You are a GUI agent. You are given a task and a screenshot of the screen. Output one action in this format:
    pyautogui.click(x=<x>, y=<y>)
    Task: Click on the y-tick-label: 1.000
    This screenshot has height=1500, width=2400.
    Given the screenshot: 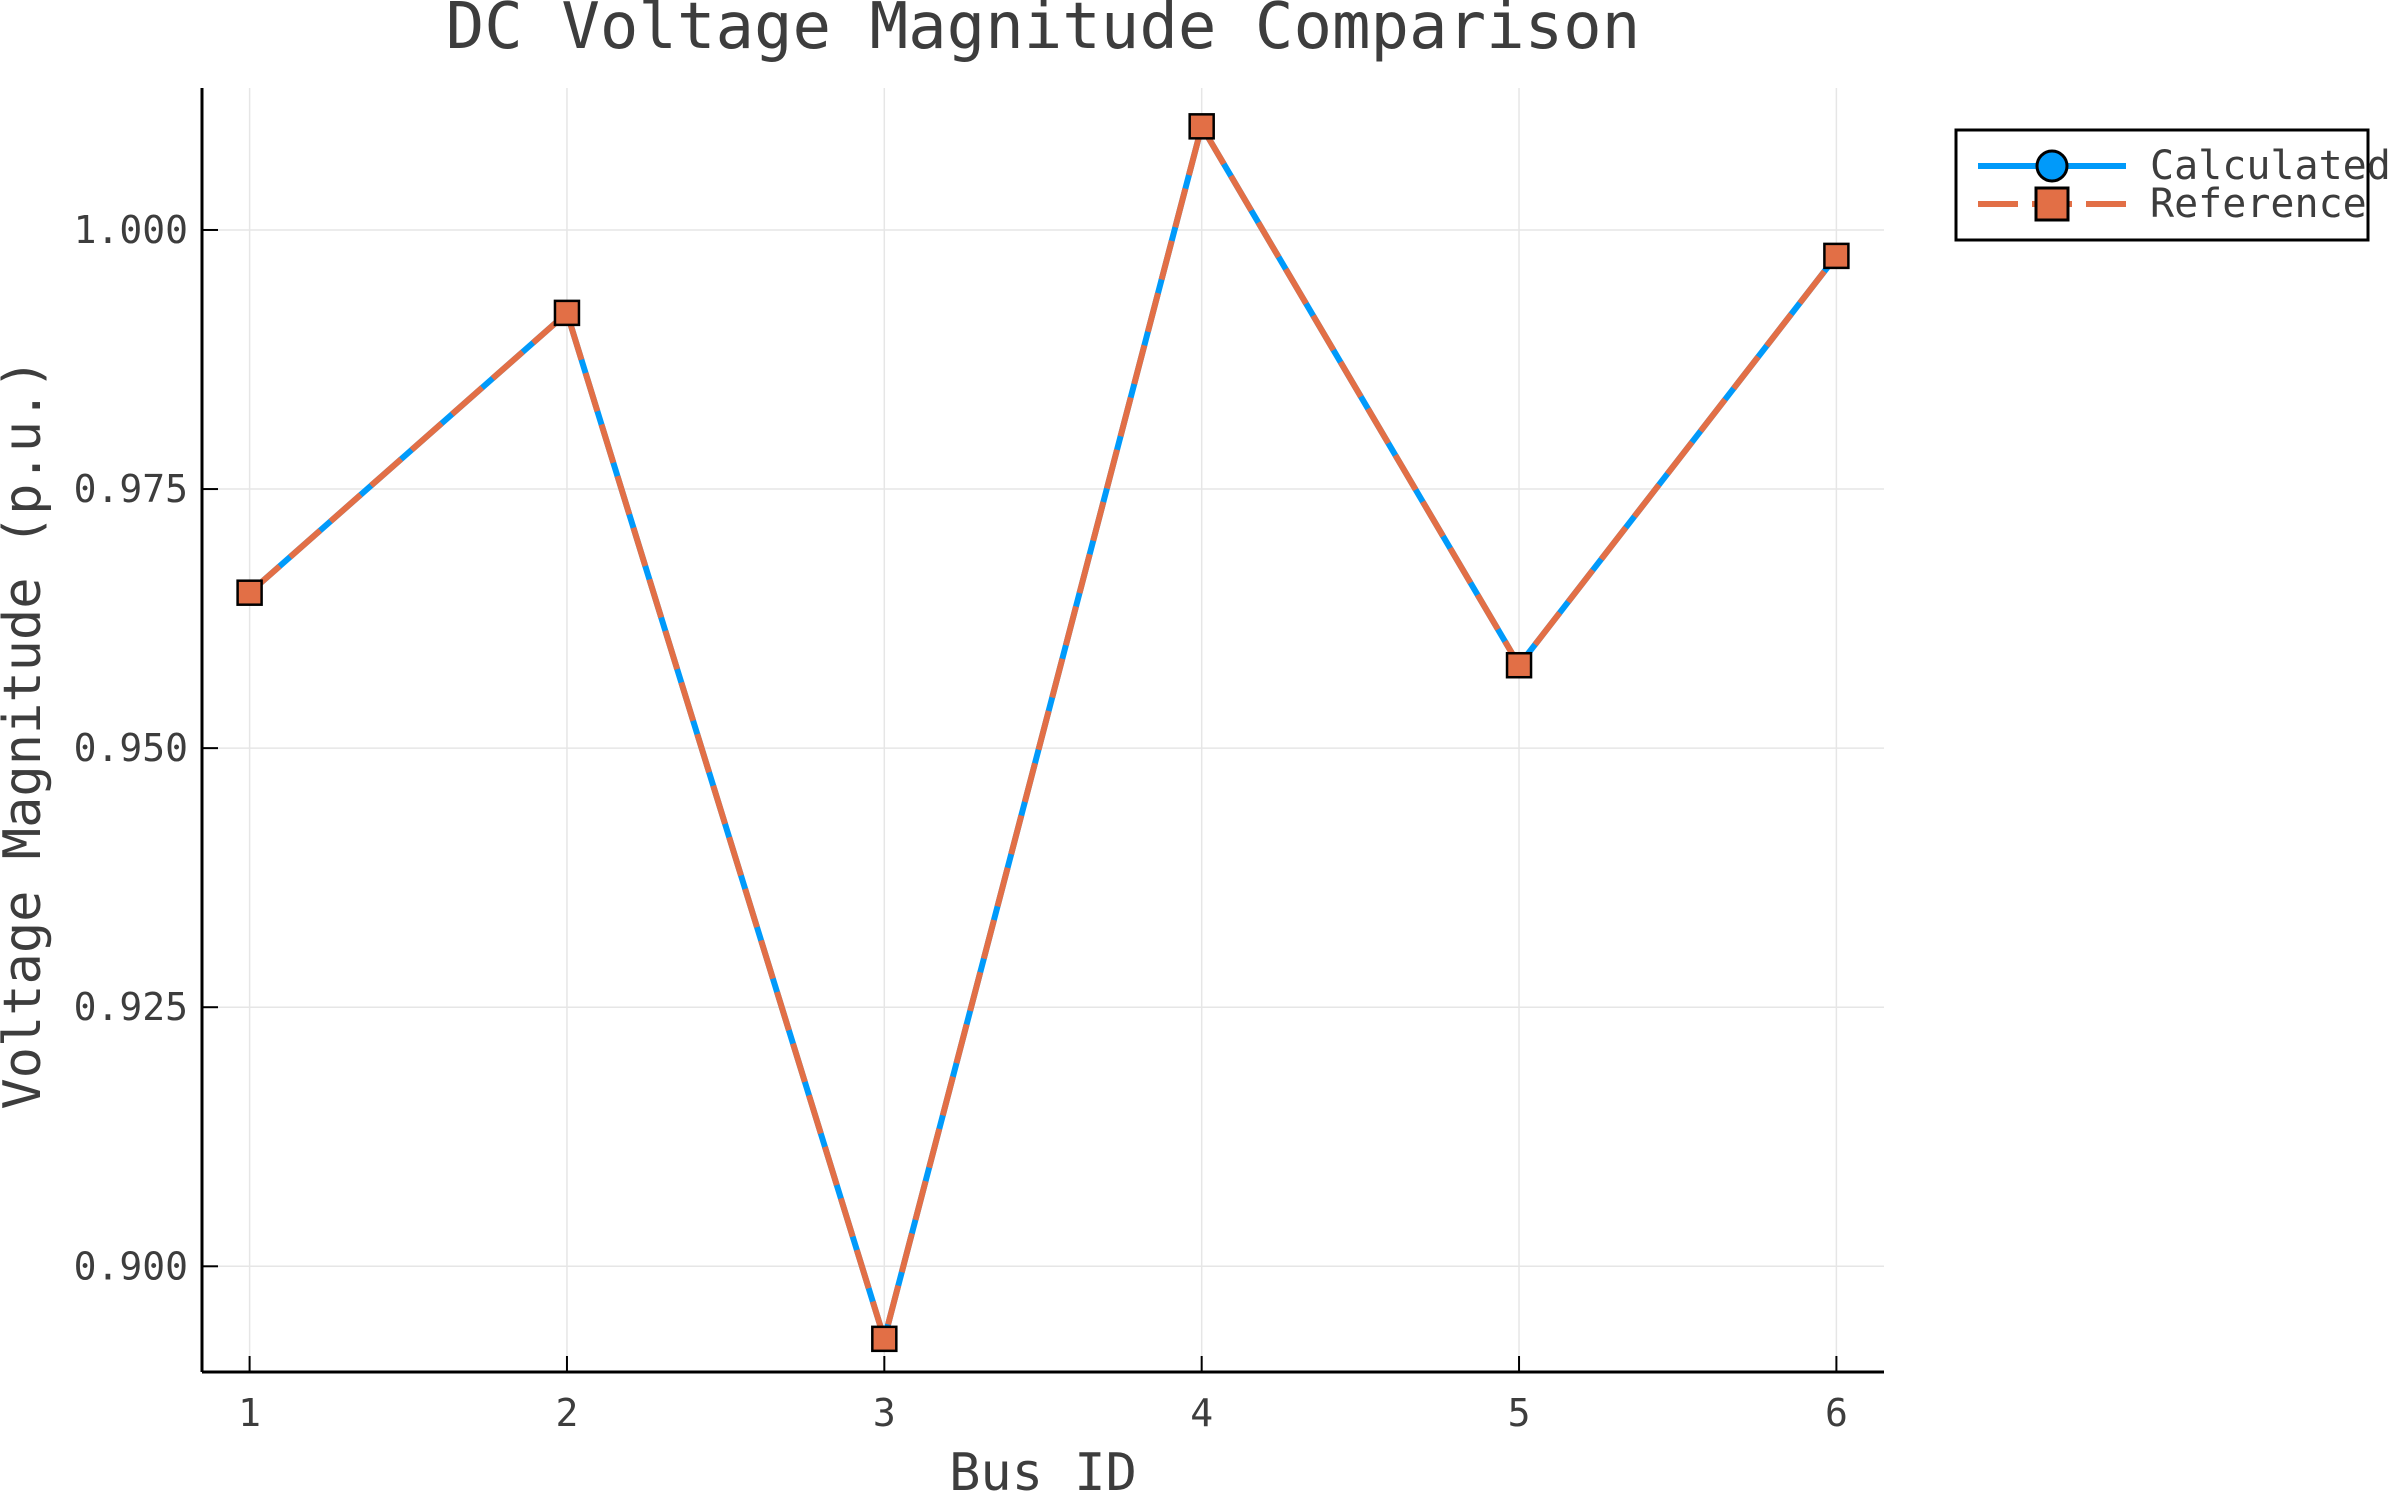 What is the action you would take?
    pyautogui.click(x=131, y=230)
    